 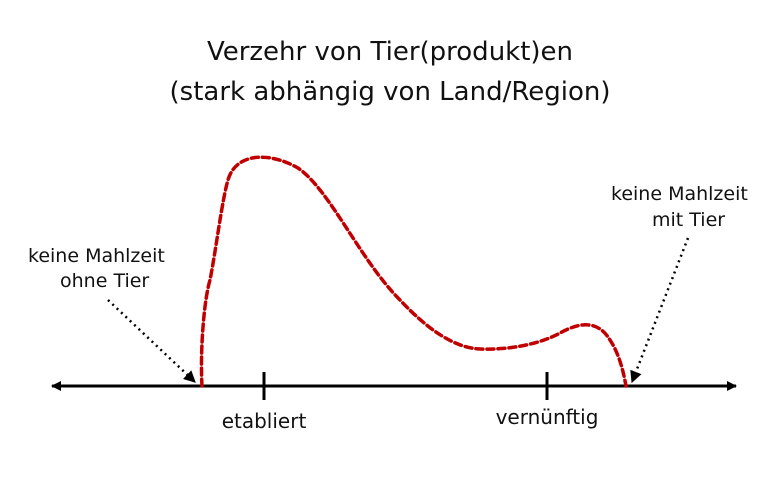 I want to click on tick-label-etabliert: etabliert, so click(x=264, y=421).